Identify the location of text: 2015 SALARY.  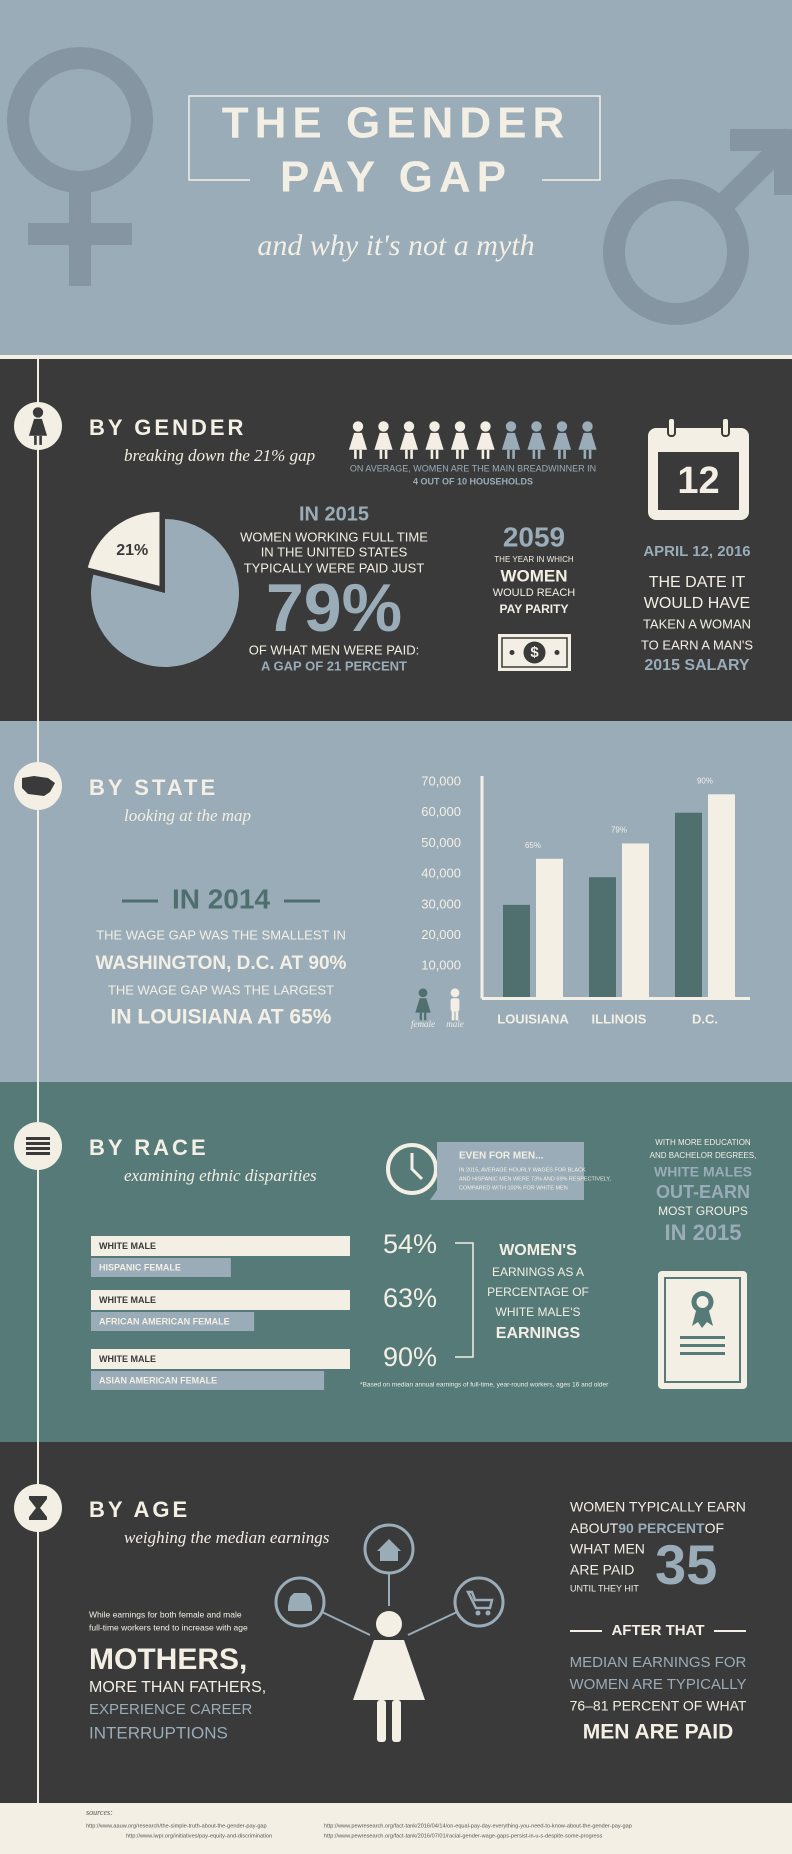
(697, 665).